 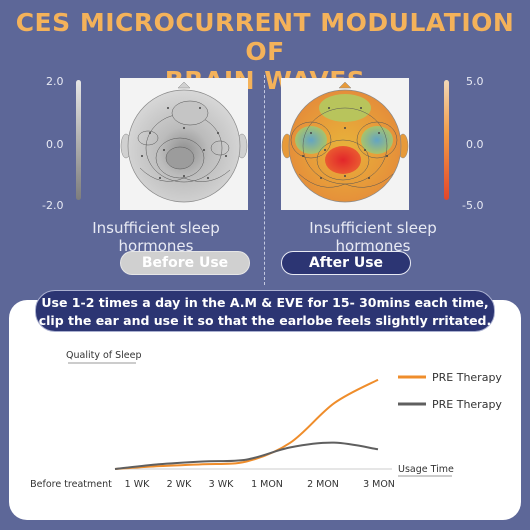 What do you see at coordinates (53, 205) in the screenshot?
I see `left-scale-bottom: -2.0` at bounding box center [53, 205].